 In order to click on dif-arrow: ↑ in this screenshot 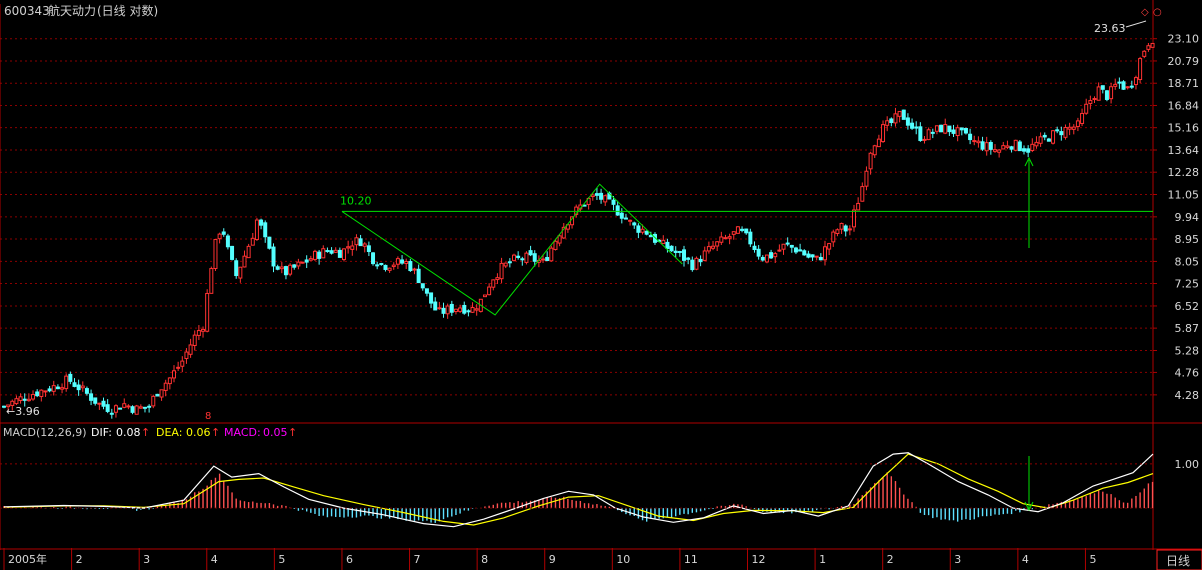, I will do `click(145, 432)`.